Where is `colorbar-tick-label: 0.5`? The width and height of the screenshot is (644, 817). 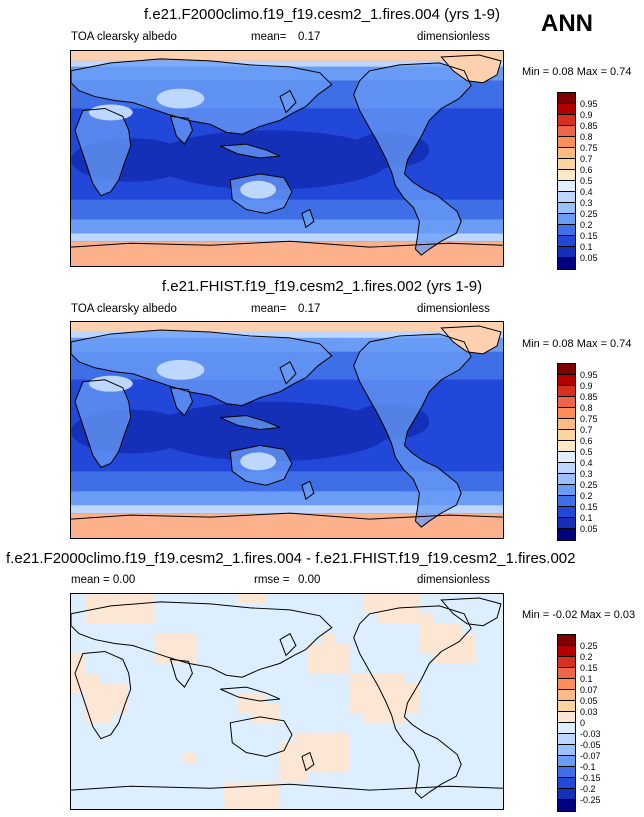
colorbar-tick-label: 0.5 is located at coordinates (586, 452).